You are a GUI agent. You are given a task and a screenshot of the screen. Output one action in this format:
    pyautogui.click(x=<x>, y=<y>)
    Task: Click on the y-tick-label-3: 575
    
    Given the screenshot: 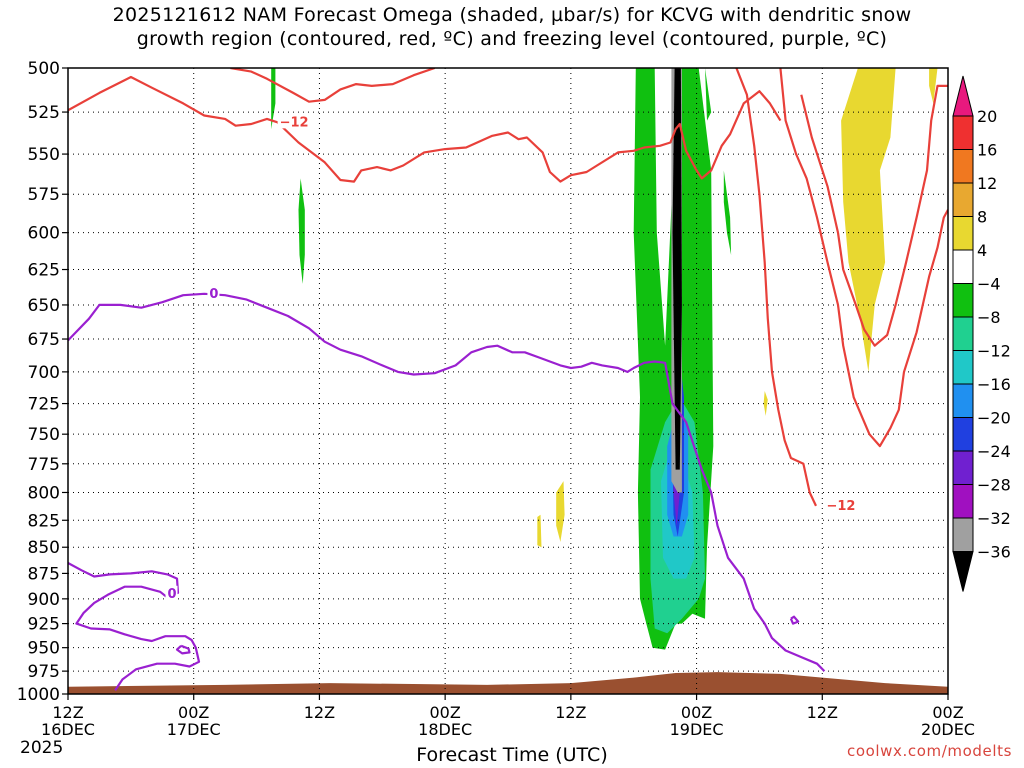 What is the action you would take?
    pyautogui.click(x=44, y=195)
    